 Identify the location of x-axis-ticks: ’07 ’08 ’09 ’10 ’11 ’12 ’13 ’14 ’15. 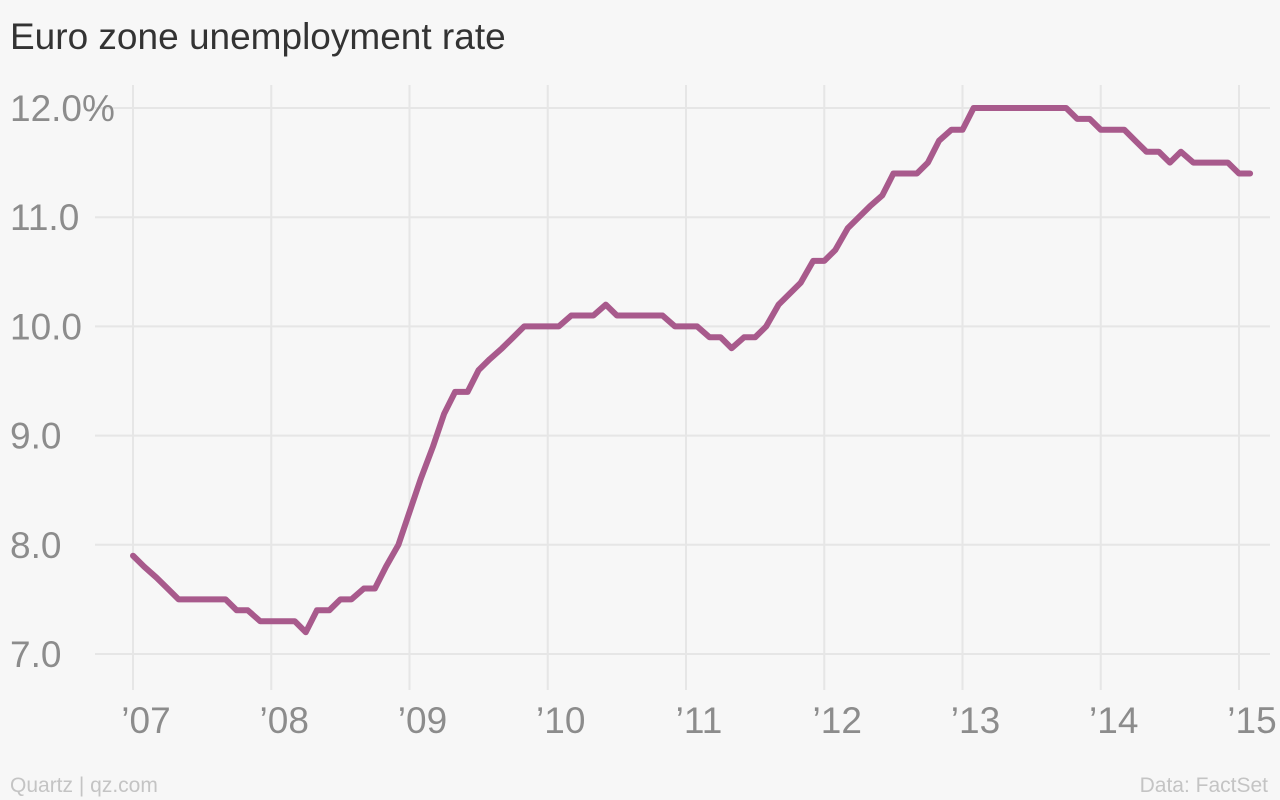
(698, 720).